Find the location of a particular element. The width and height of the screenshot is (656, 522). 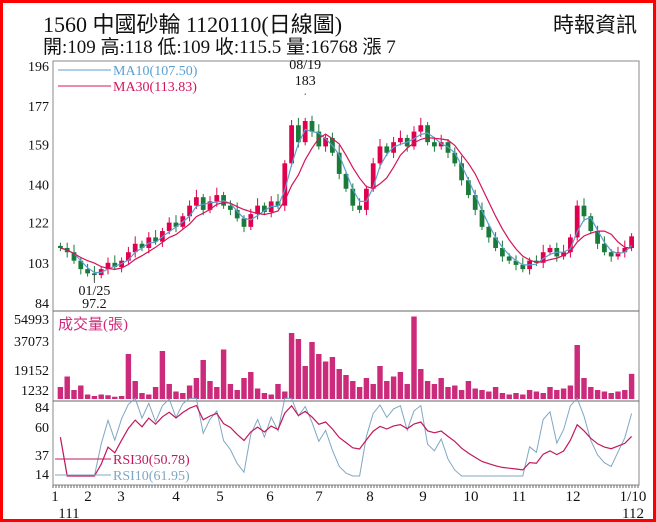

legend-ma30: MA30(113.83) is located at coordinates (155, 87).